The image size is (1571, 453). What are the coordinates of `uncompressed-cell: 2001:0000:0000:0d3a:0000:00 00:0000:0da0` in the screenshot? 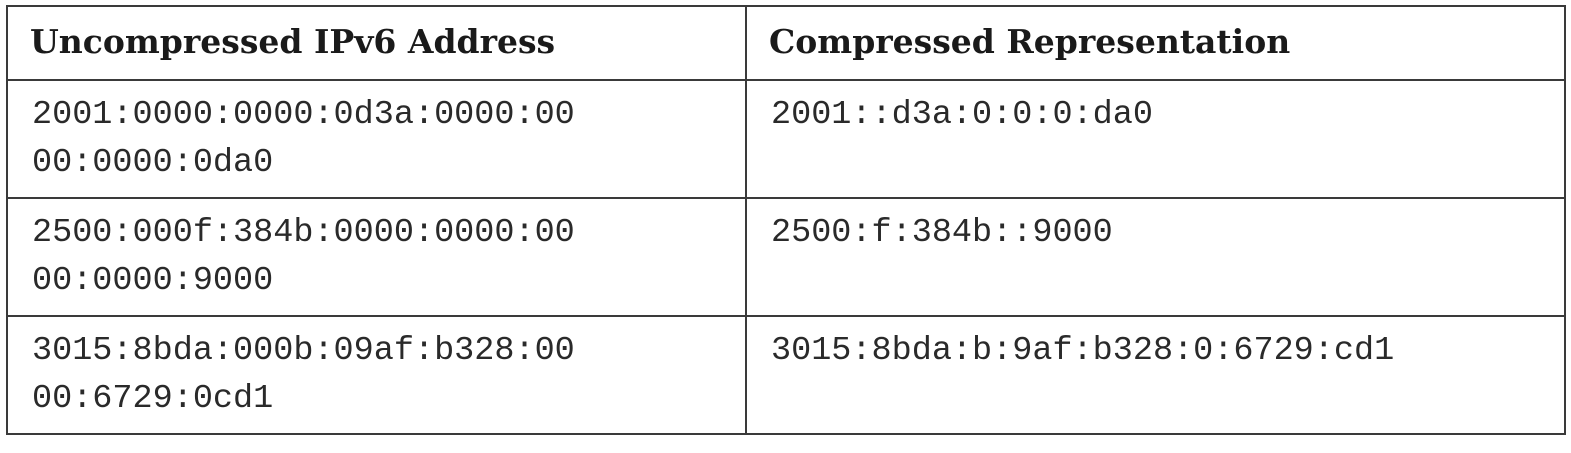 It's located at (376, 139).